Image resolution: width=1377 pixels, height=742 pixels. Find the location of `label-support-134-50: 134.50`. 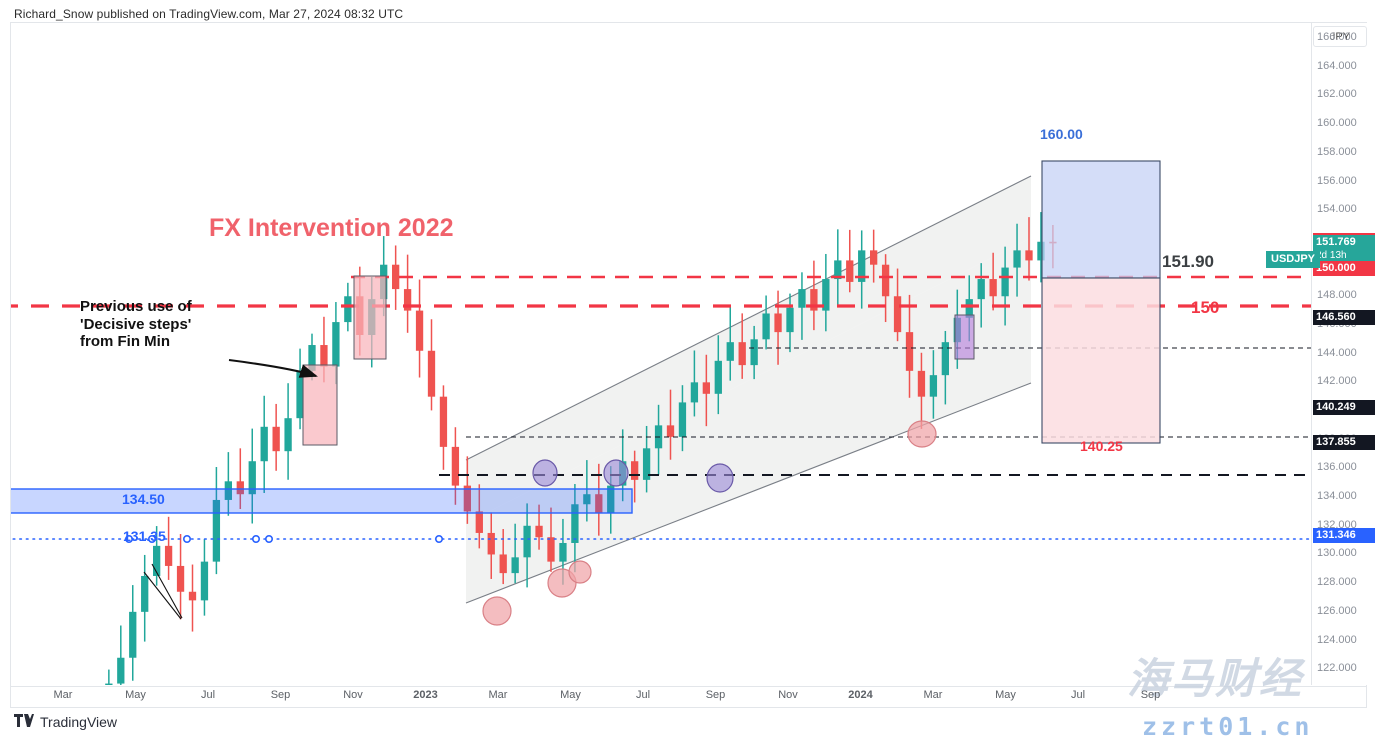

label-support-134-50: 134.50 is located at coordinates (143, 499).